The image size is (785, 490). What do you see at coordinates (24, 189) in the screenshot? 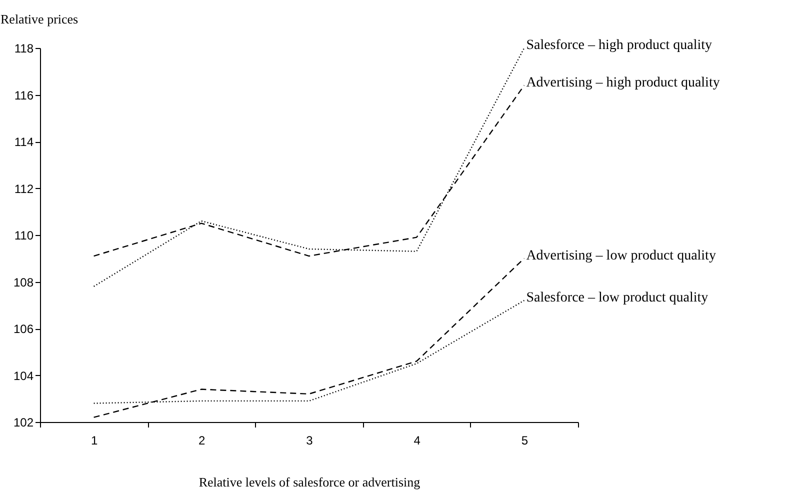
I see `y-tick-label: 112` at bounding box center [24, 189].